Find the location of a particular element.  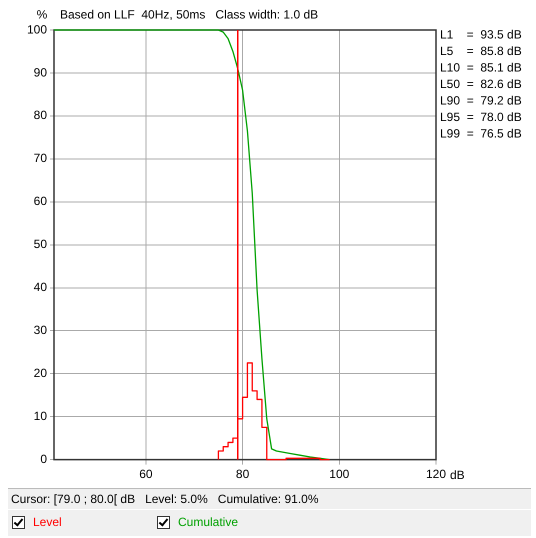

y-tick-label: 0 is located at coordinates (44, 459).